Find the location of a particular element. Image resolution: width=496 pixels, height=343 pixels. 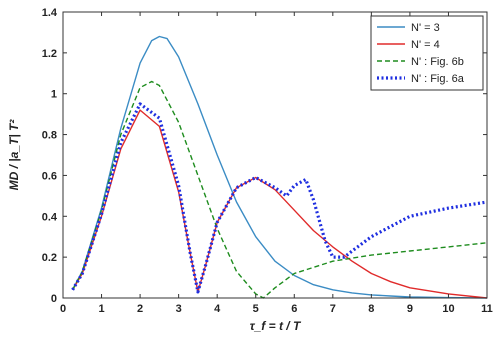

x-tick-label: 2 is located at coordinates (140, 309).